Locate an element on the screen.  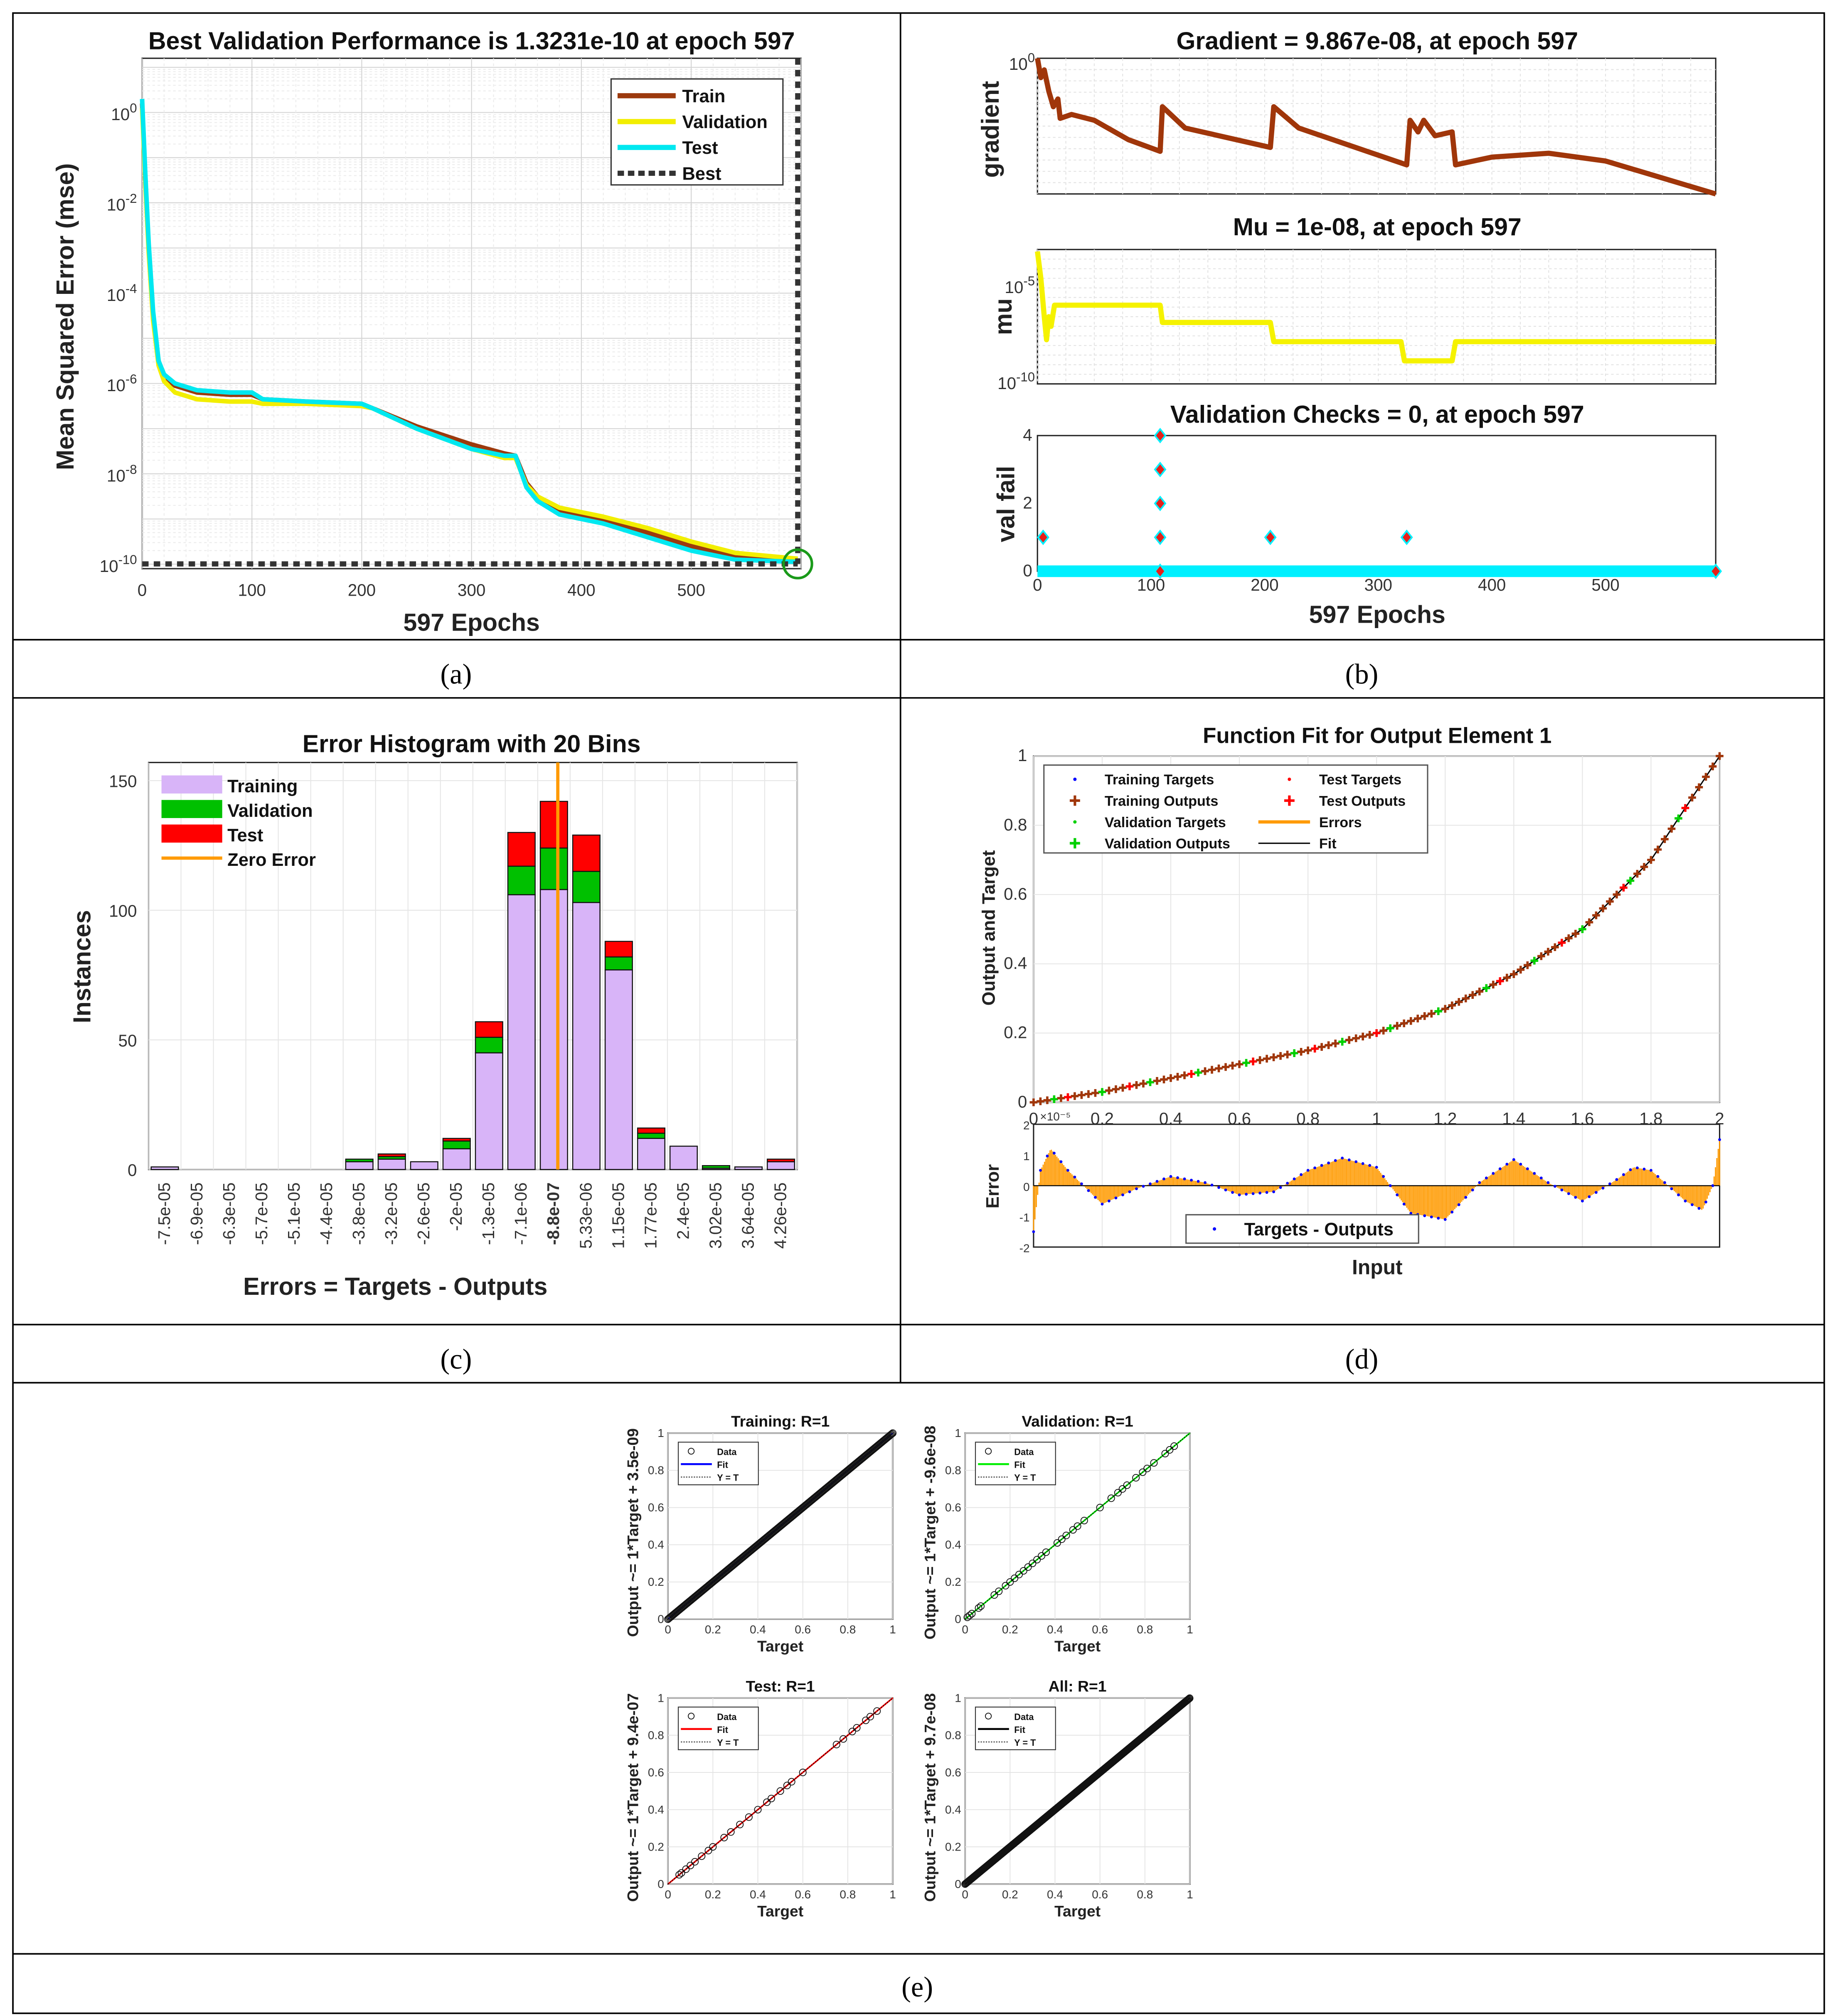
mu-line is located at coordinates (1375, 308).